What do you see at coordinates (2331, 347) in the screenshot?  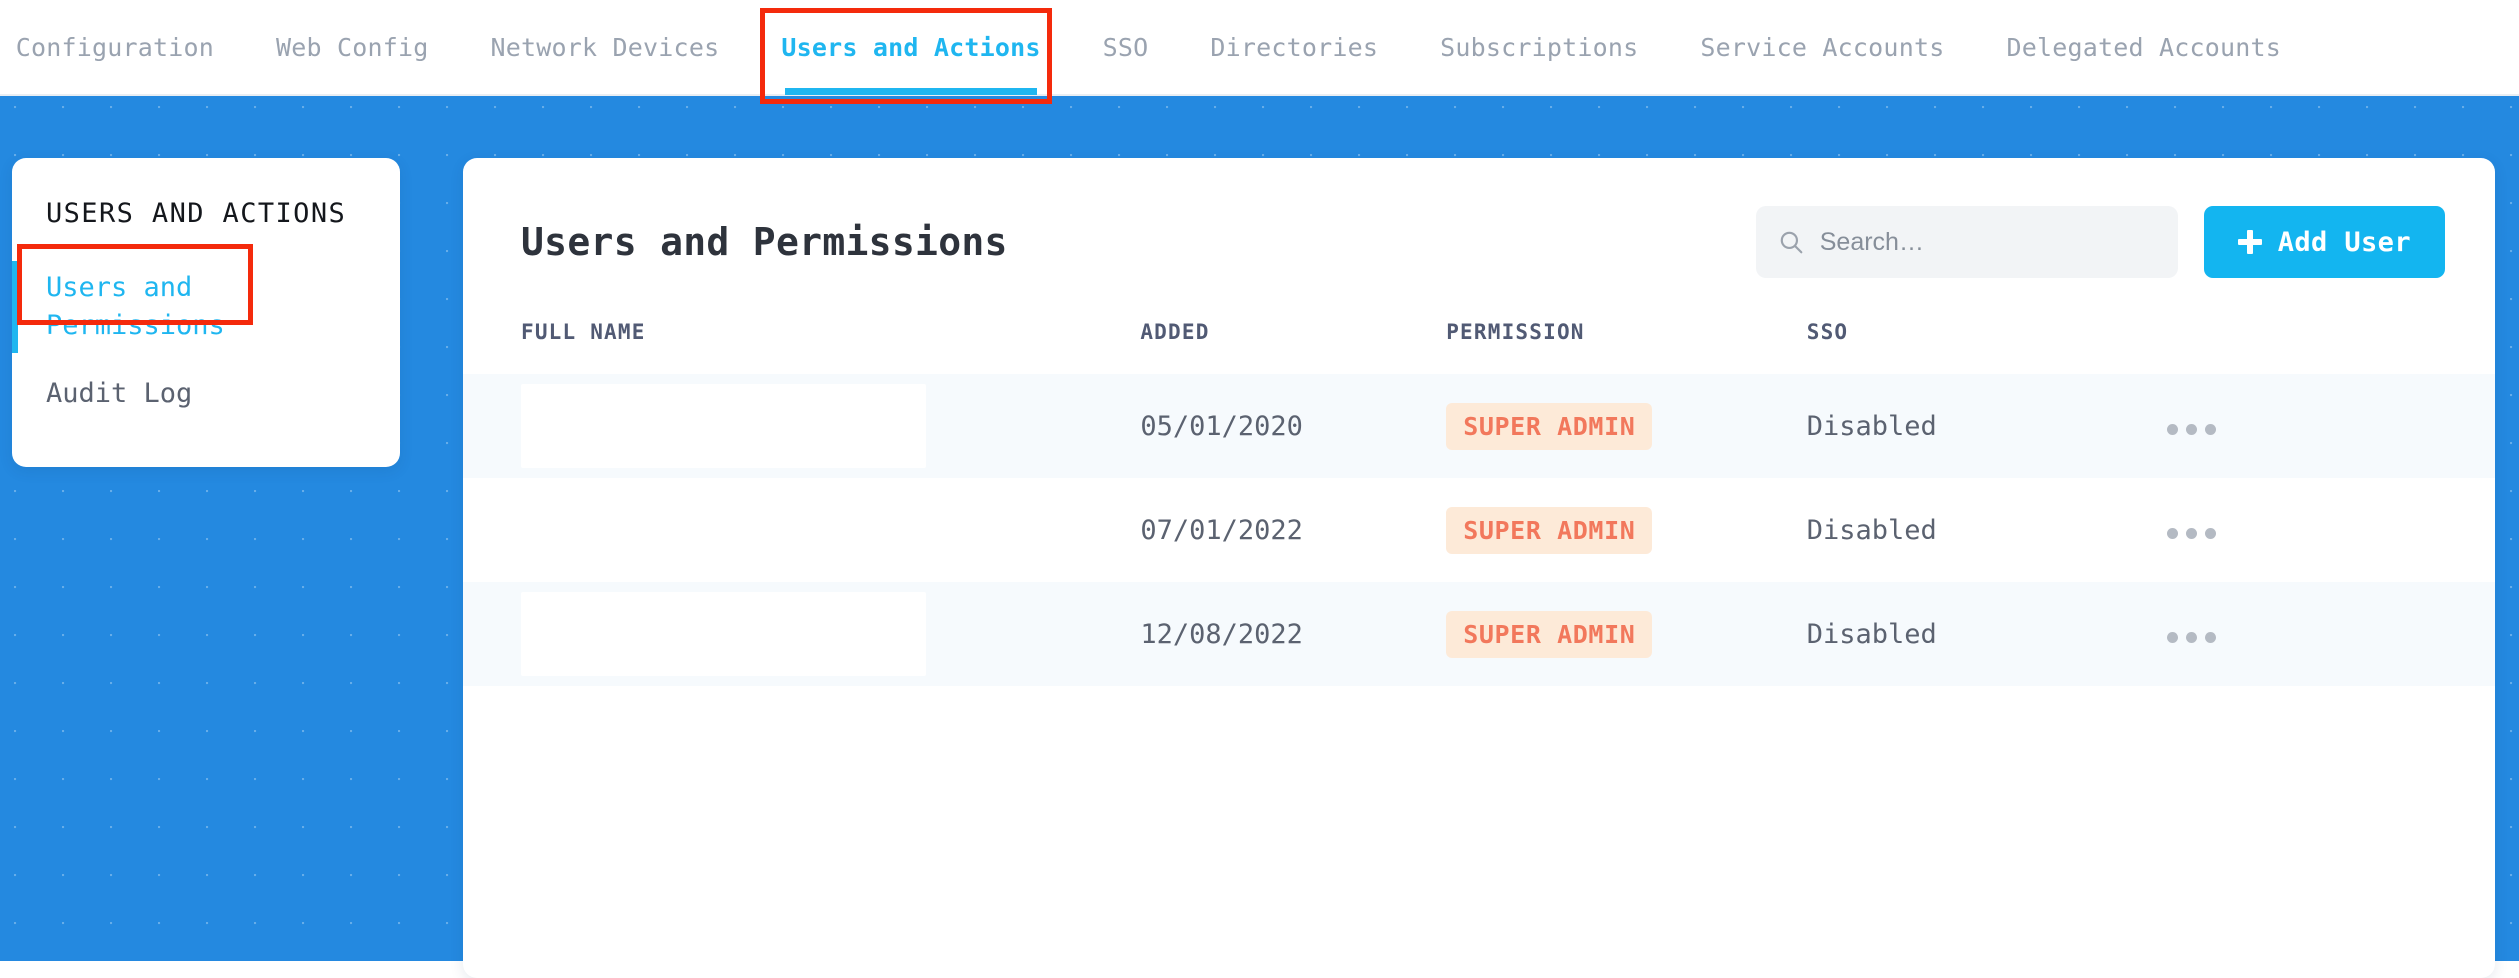 I see `column-header-actions` at bounding box center [2331, 347].